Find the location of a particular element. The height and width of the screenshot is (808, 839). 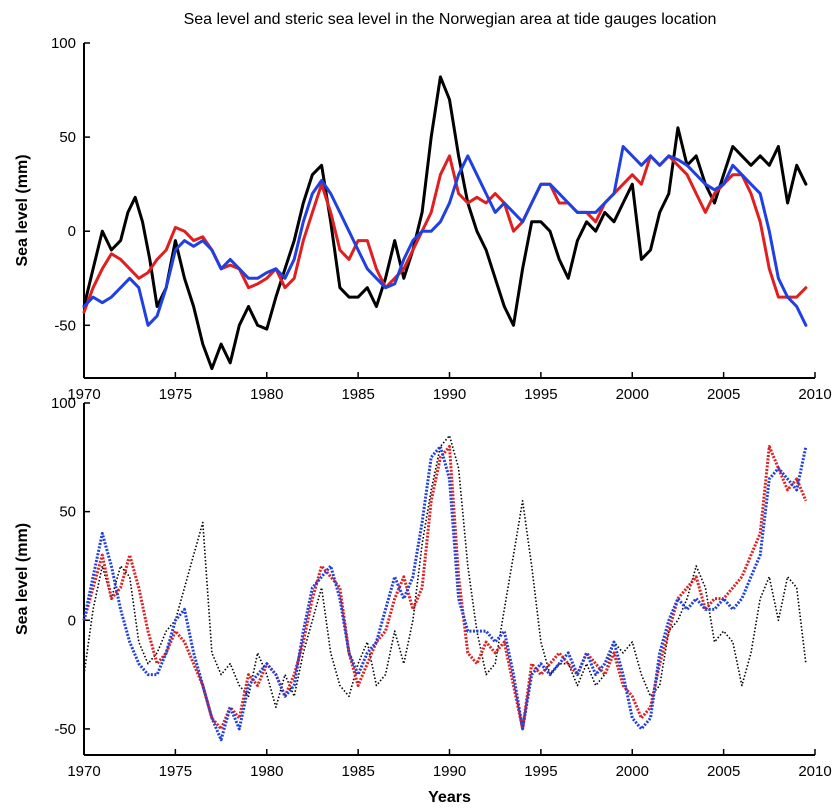

x-axis-label: Years is located at coordinates (449, 797).